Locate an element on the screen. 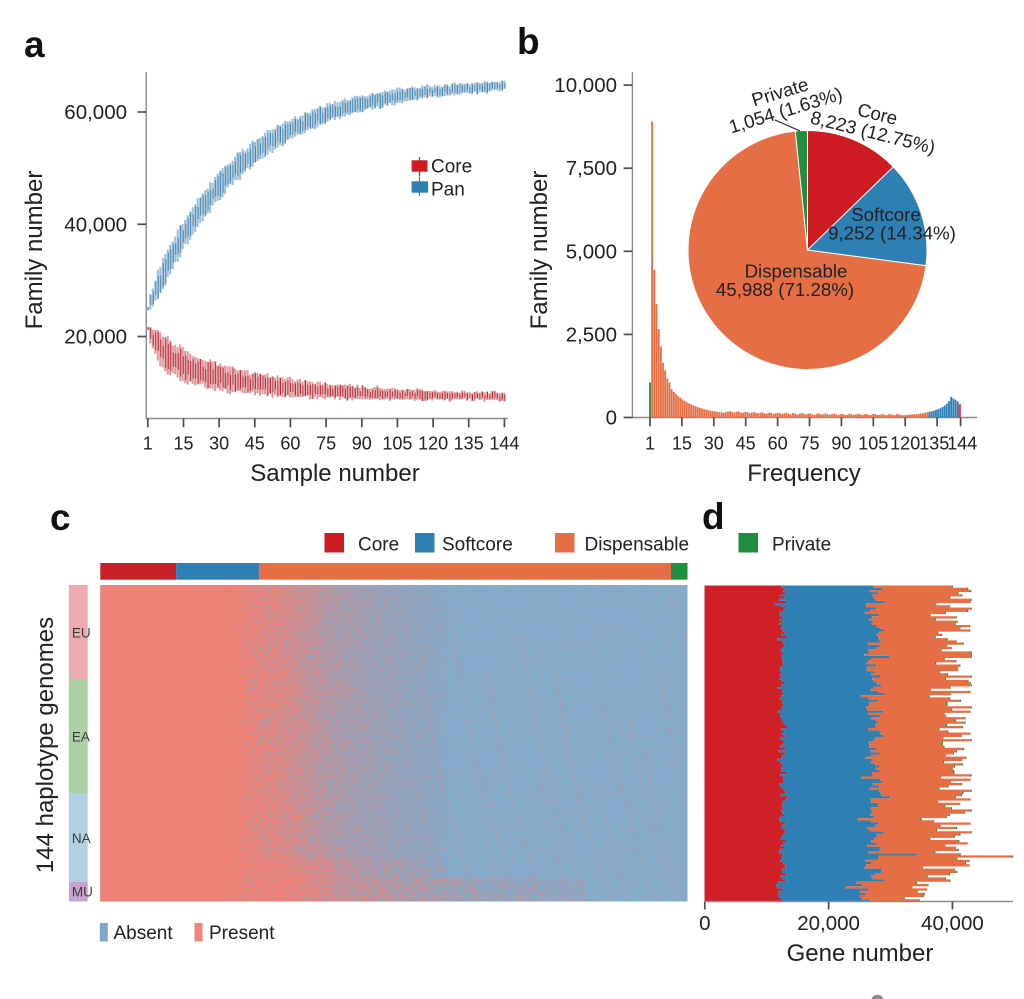 The image size is (1024, 999). svg-text: Present is located at coordinates (242, 933).